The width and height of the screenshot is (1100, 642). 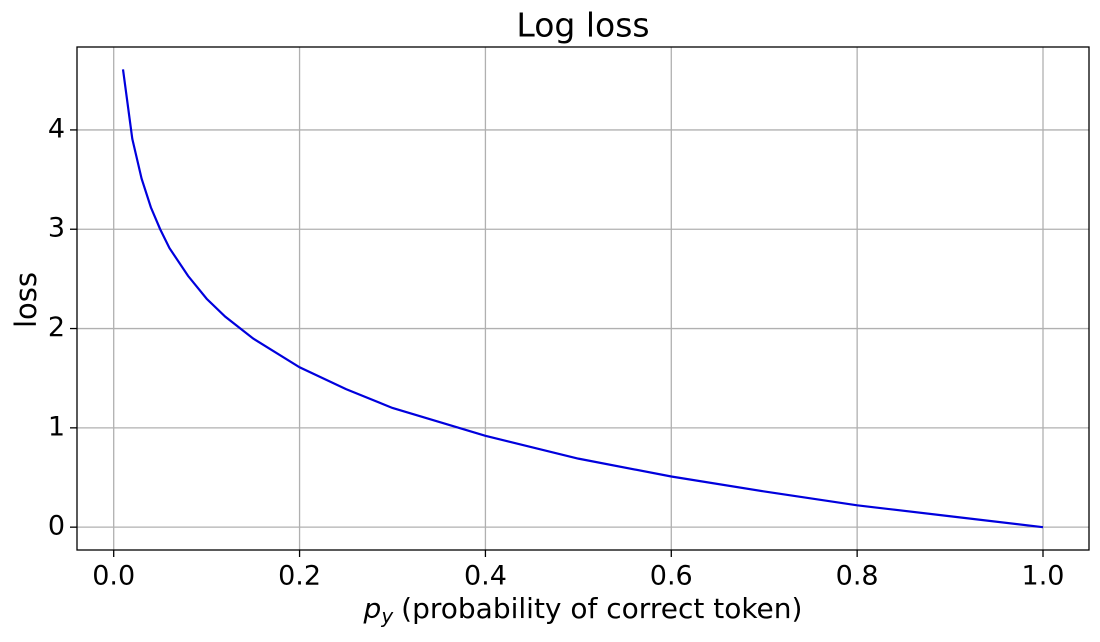 What do you see at coordinates (56, 426) in the screenshot?
I see `y-tick-label: 1` at bounding box center [56, 426].